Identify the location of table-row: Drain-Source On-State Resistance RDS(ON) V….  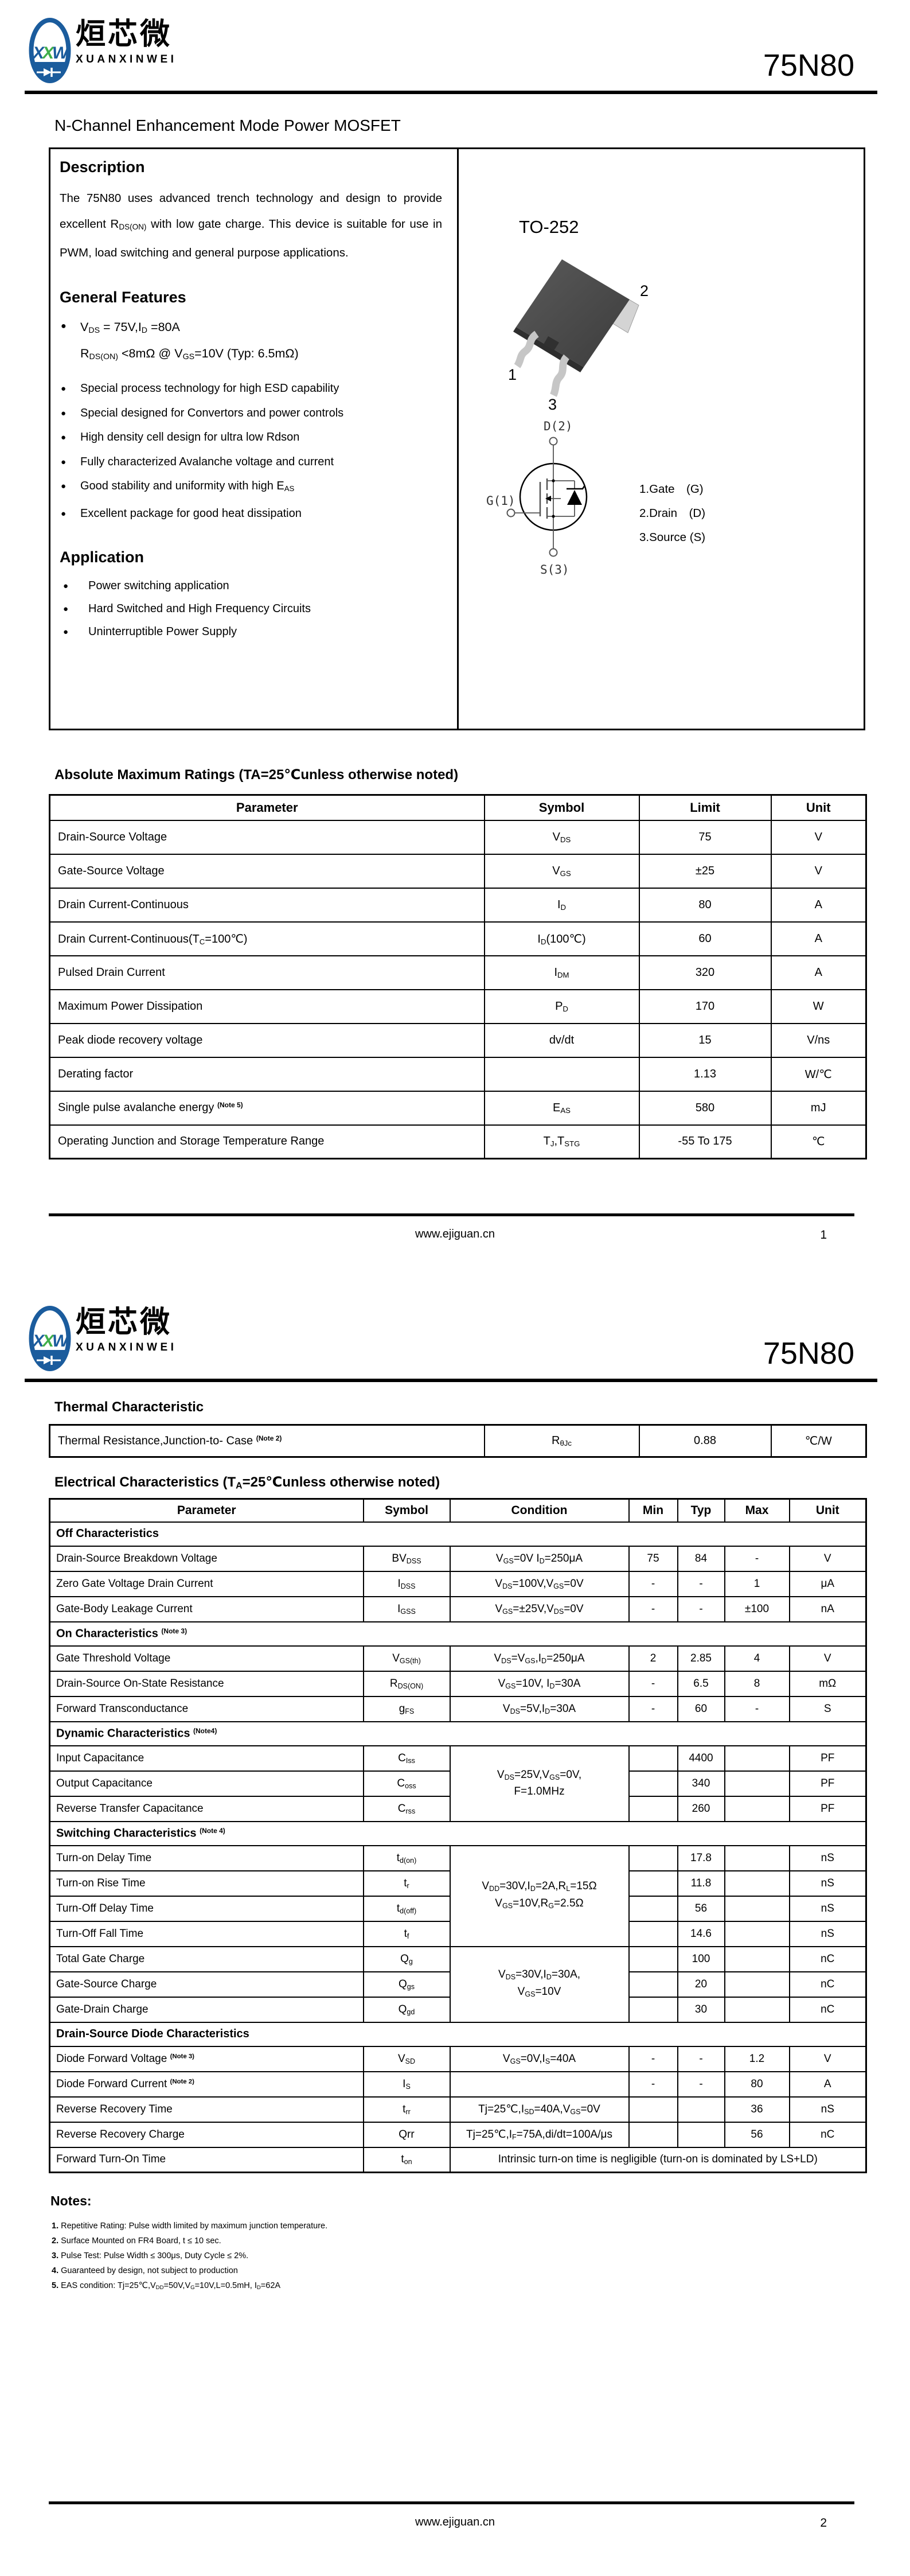
(458, 1683).